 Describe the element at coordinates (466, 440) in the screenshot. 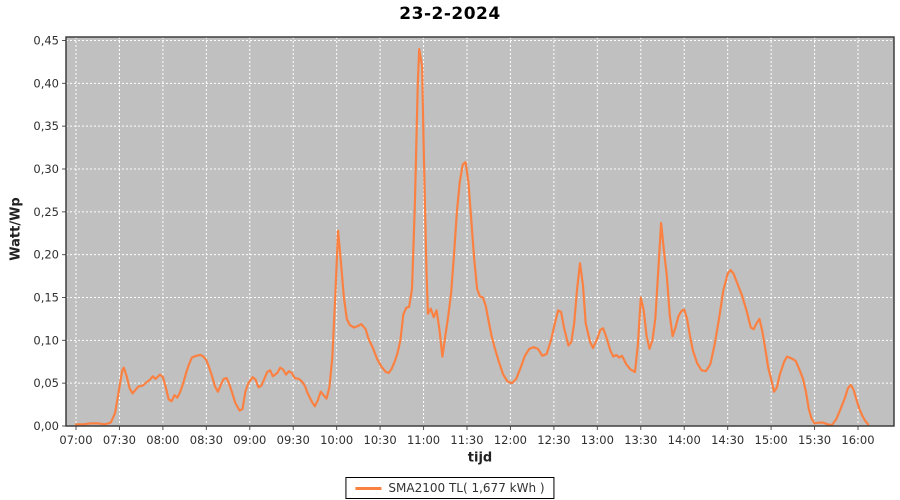

I see `x-tick-label: 11:30` at that location.